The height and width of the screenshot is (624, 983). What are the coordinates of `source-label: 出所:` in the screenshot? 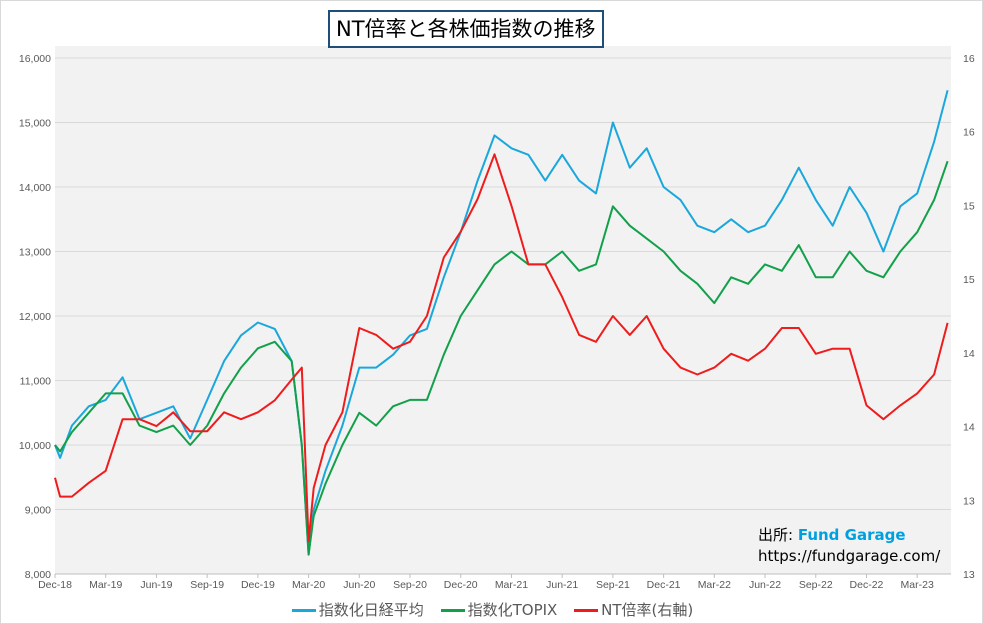 It's located at (778, 535).